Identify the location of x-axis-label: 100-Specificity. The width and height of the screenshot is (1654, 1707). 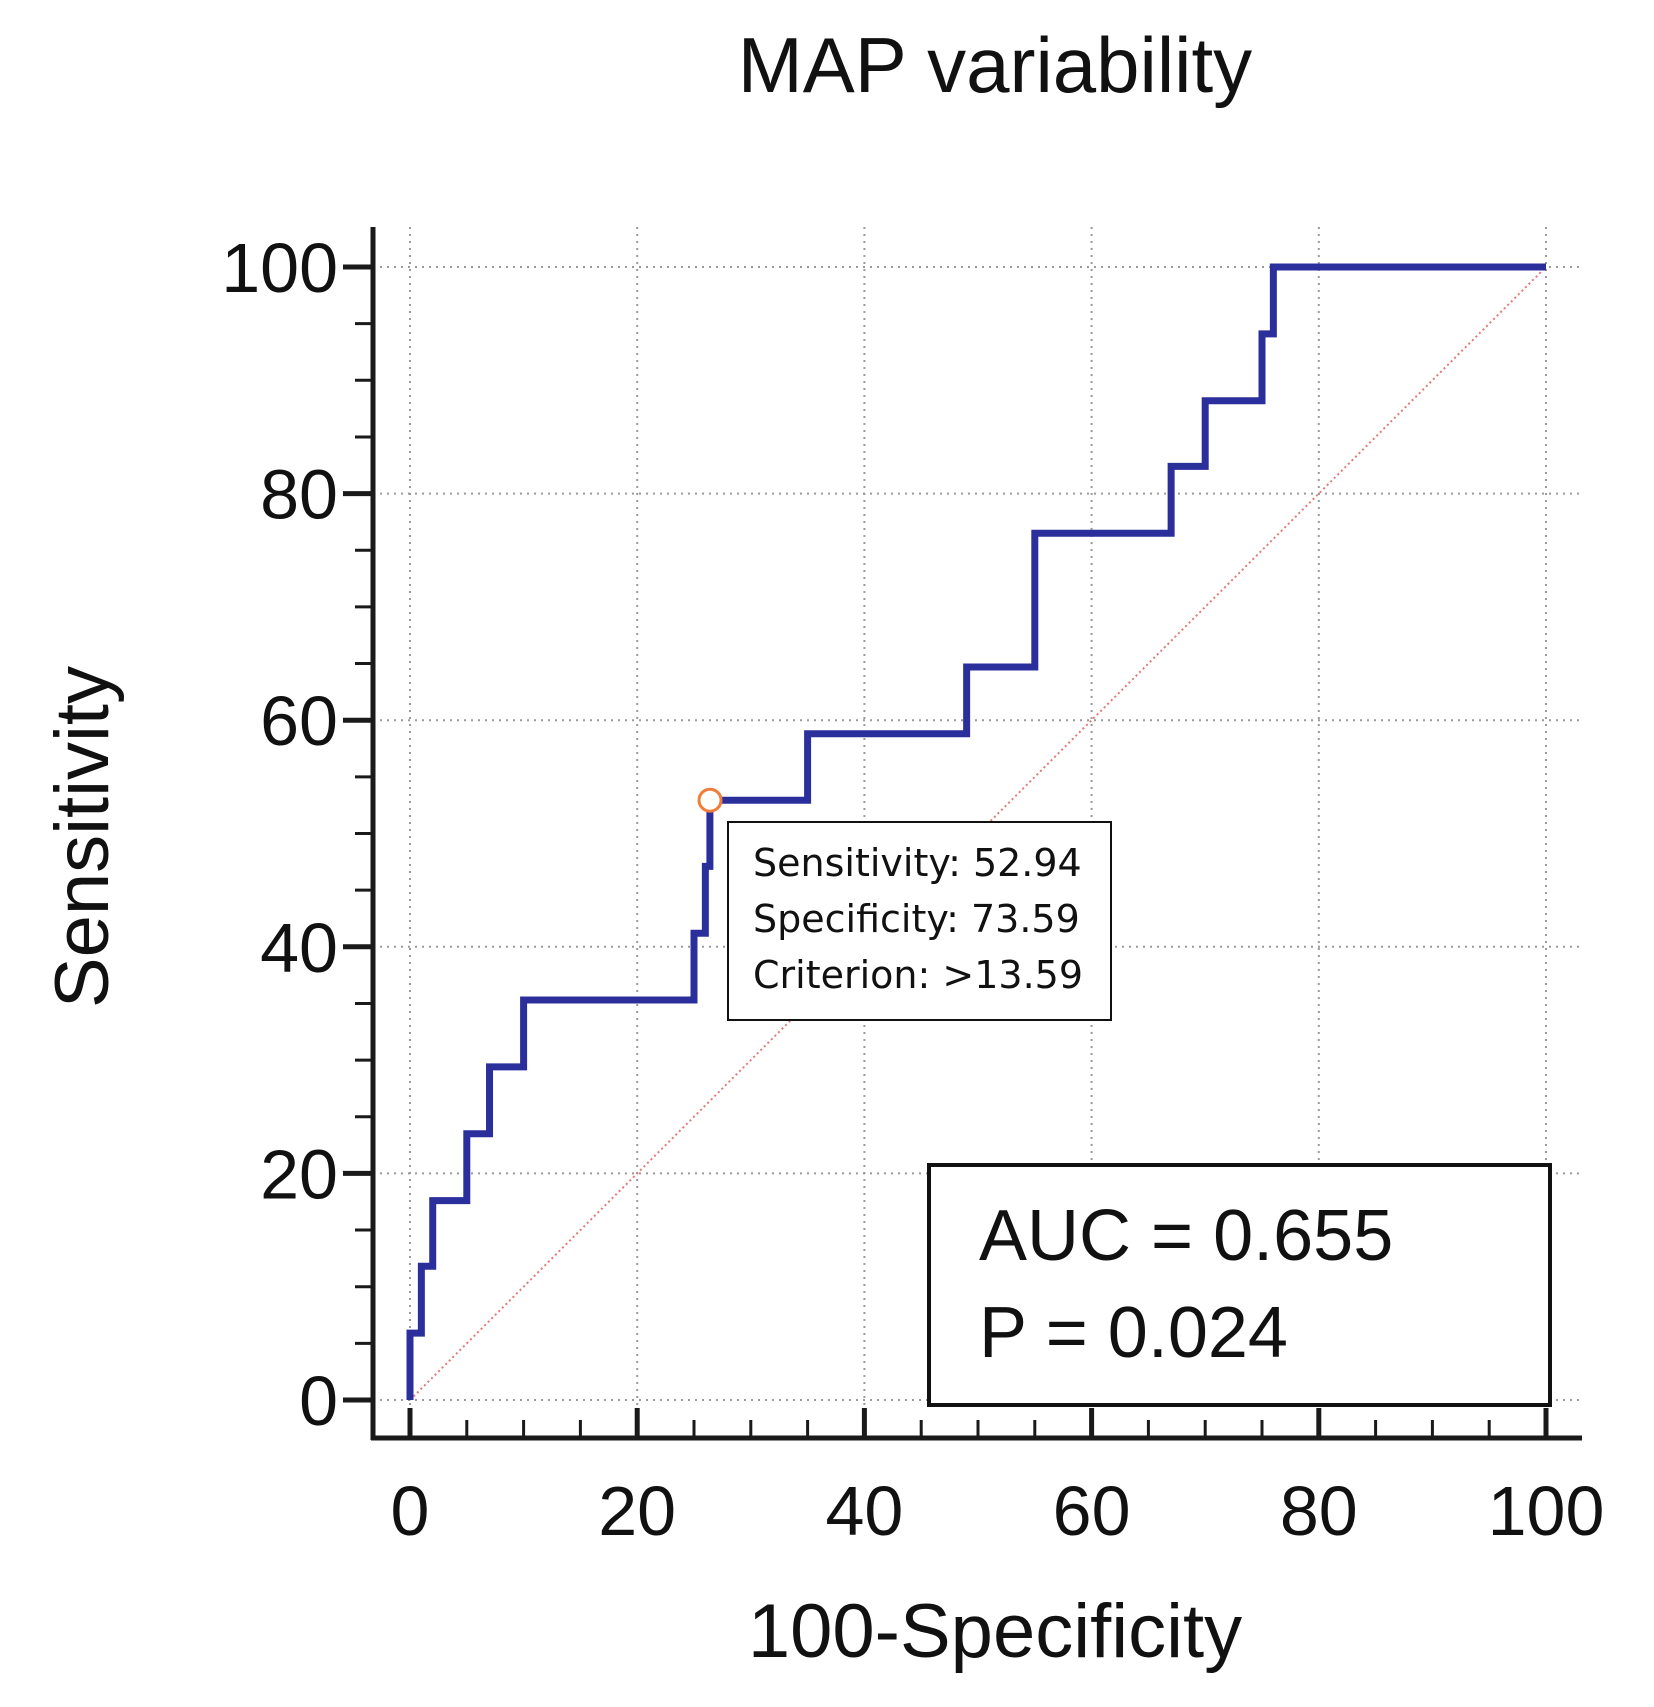
(995, 1631).